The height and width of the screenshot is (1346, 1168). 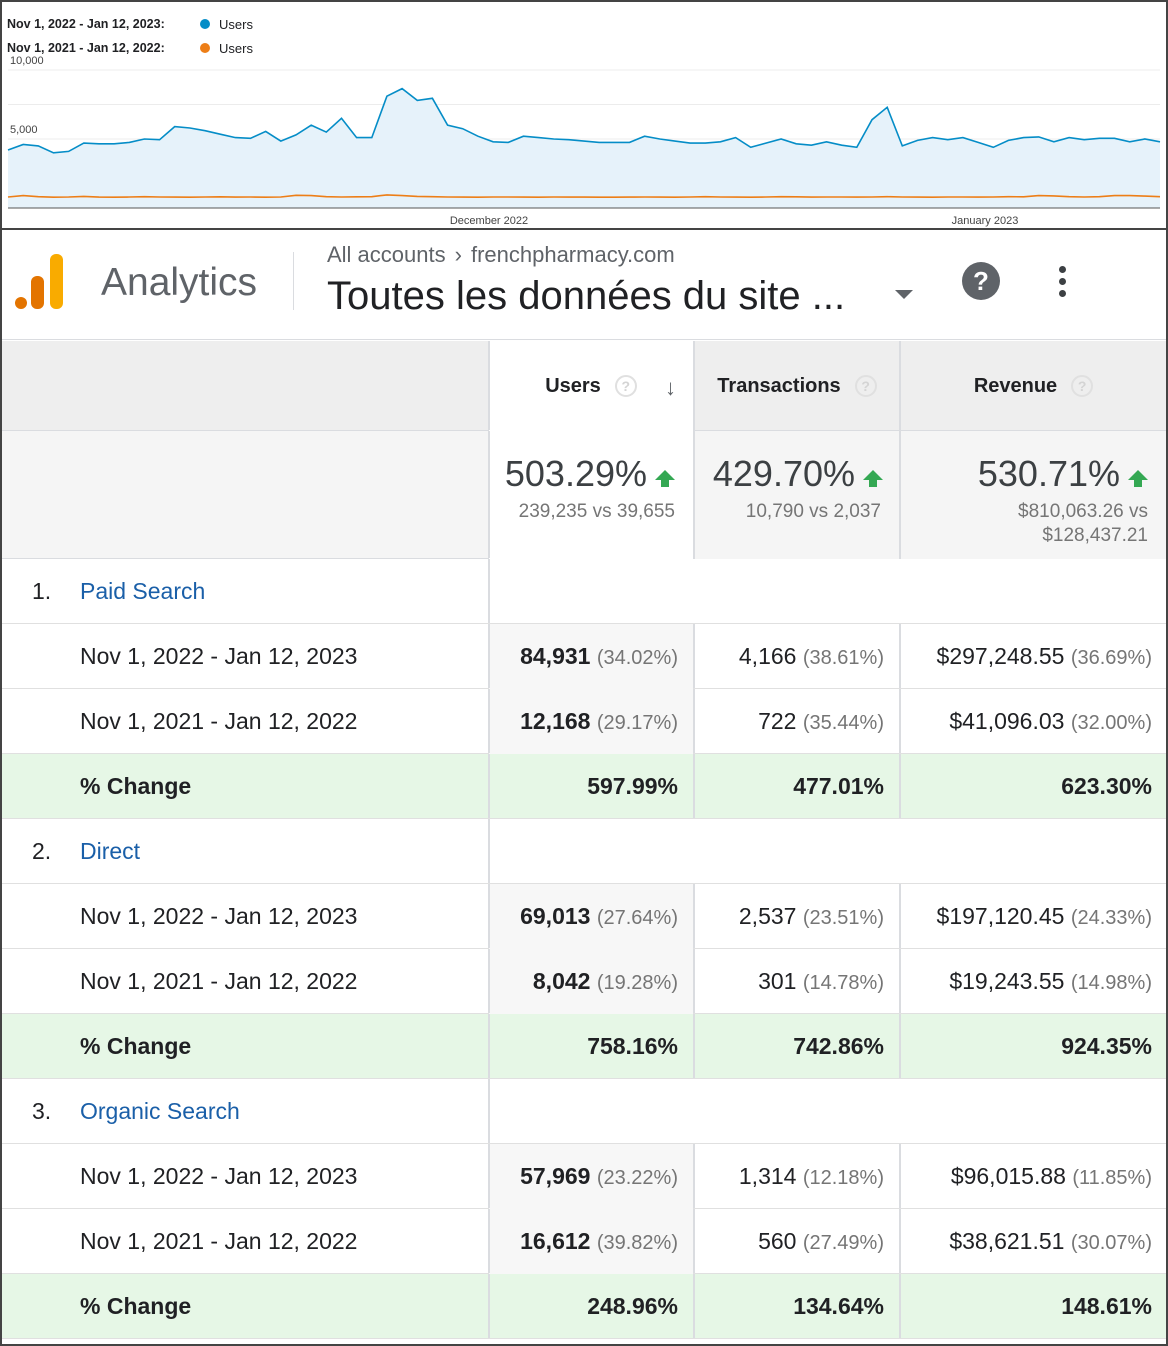 What do you see at coordinates (130, 48) in the screenshot?
I see `legend-entry-previous: Nov 1, 2021 - Jan 12, 2022: Users` at bounding box center [130, 48].